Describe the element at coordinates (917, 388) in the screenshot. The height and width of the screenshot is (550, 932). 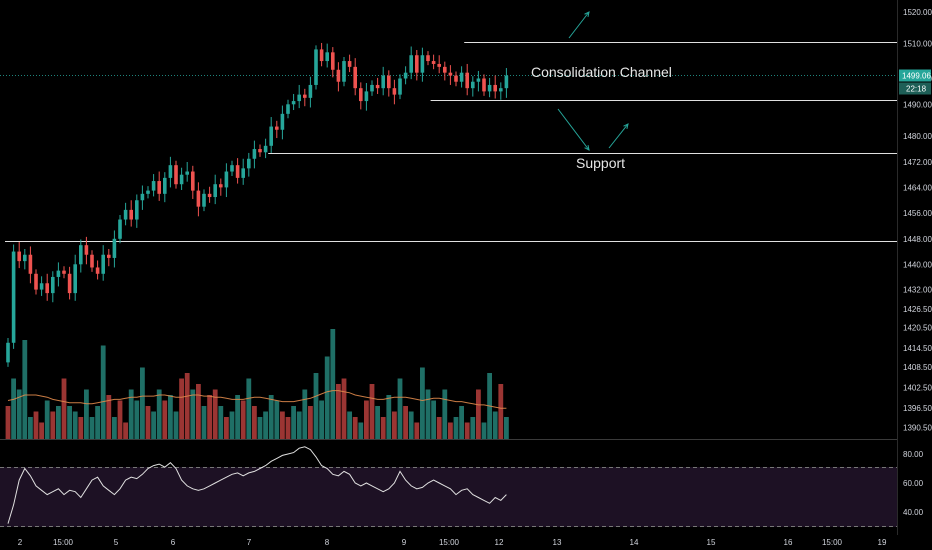
I see `price-tick-label: 1402.50` at that location.